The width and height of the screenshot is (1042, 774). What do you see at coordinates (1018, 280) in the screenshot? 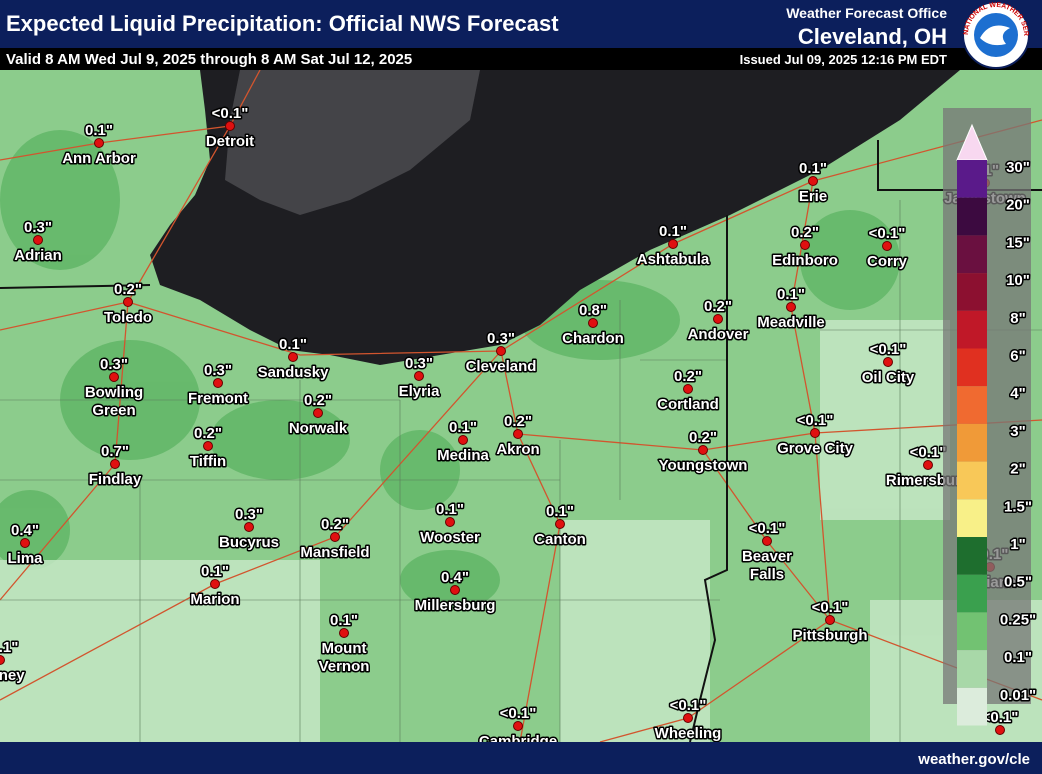
I see `legend-label: 10"` at bounding box center [1018, 280].